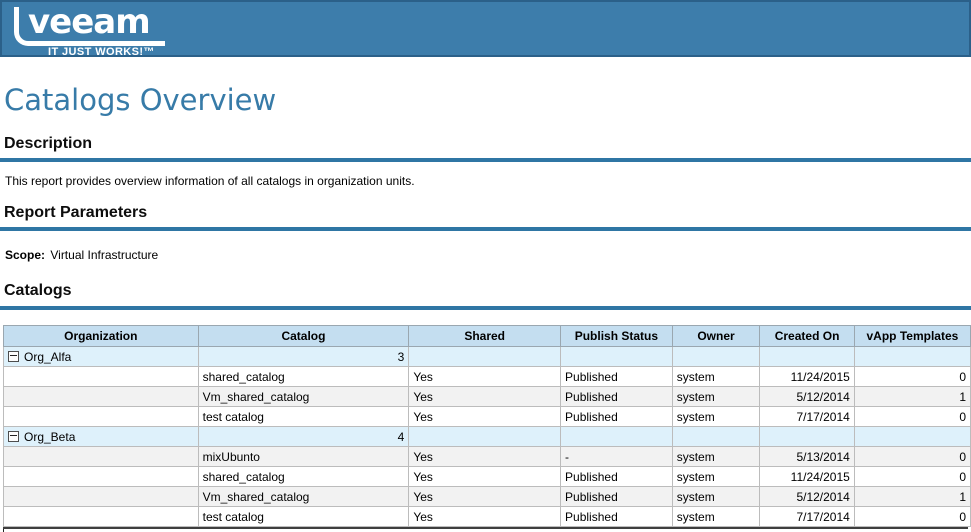  What do you see at coordinates (89, 22) in the screenshot?
I see `logo-wordmark: veeam` at bounding box center [89, 22].